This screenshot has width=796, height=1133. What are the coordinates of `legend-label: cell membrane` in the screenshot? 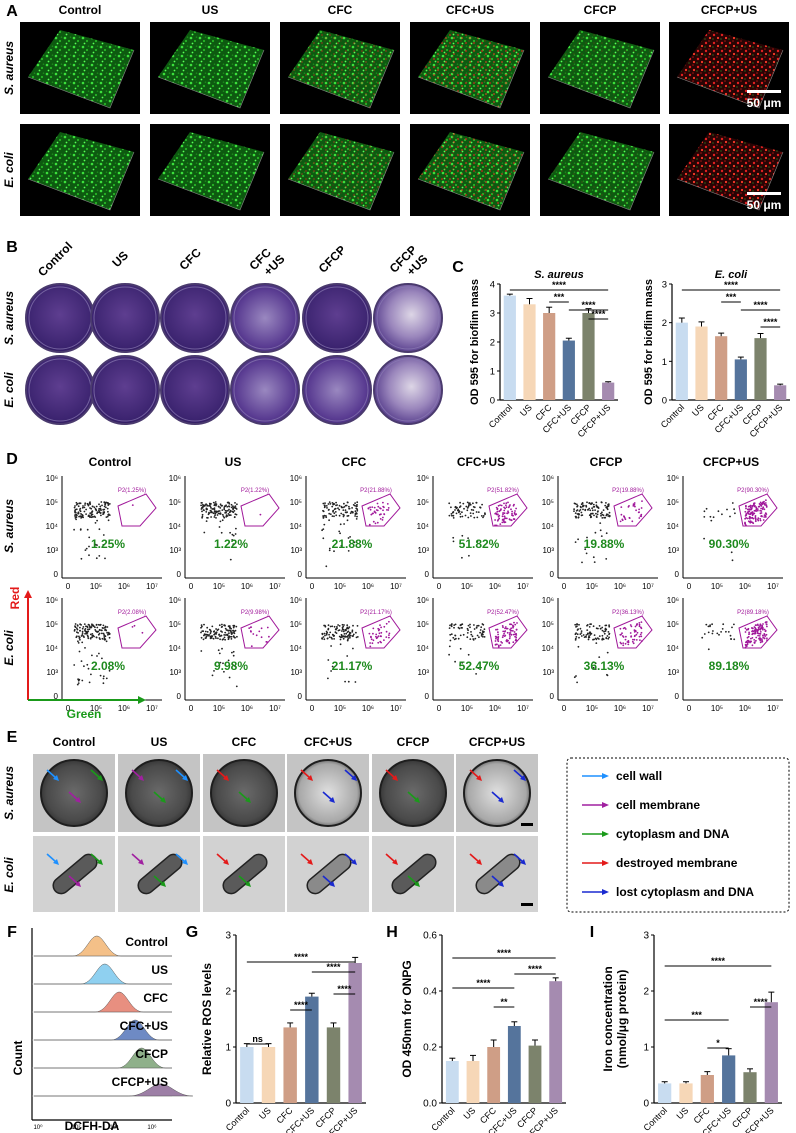 It's located at (658, 805).